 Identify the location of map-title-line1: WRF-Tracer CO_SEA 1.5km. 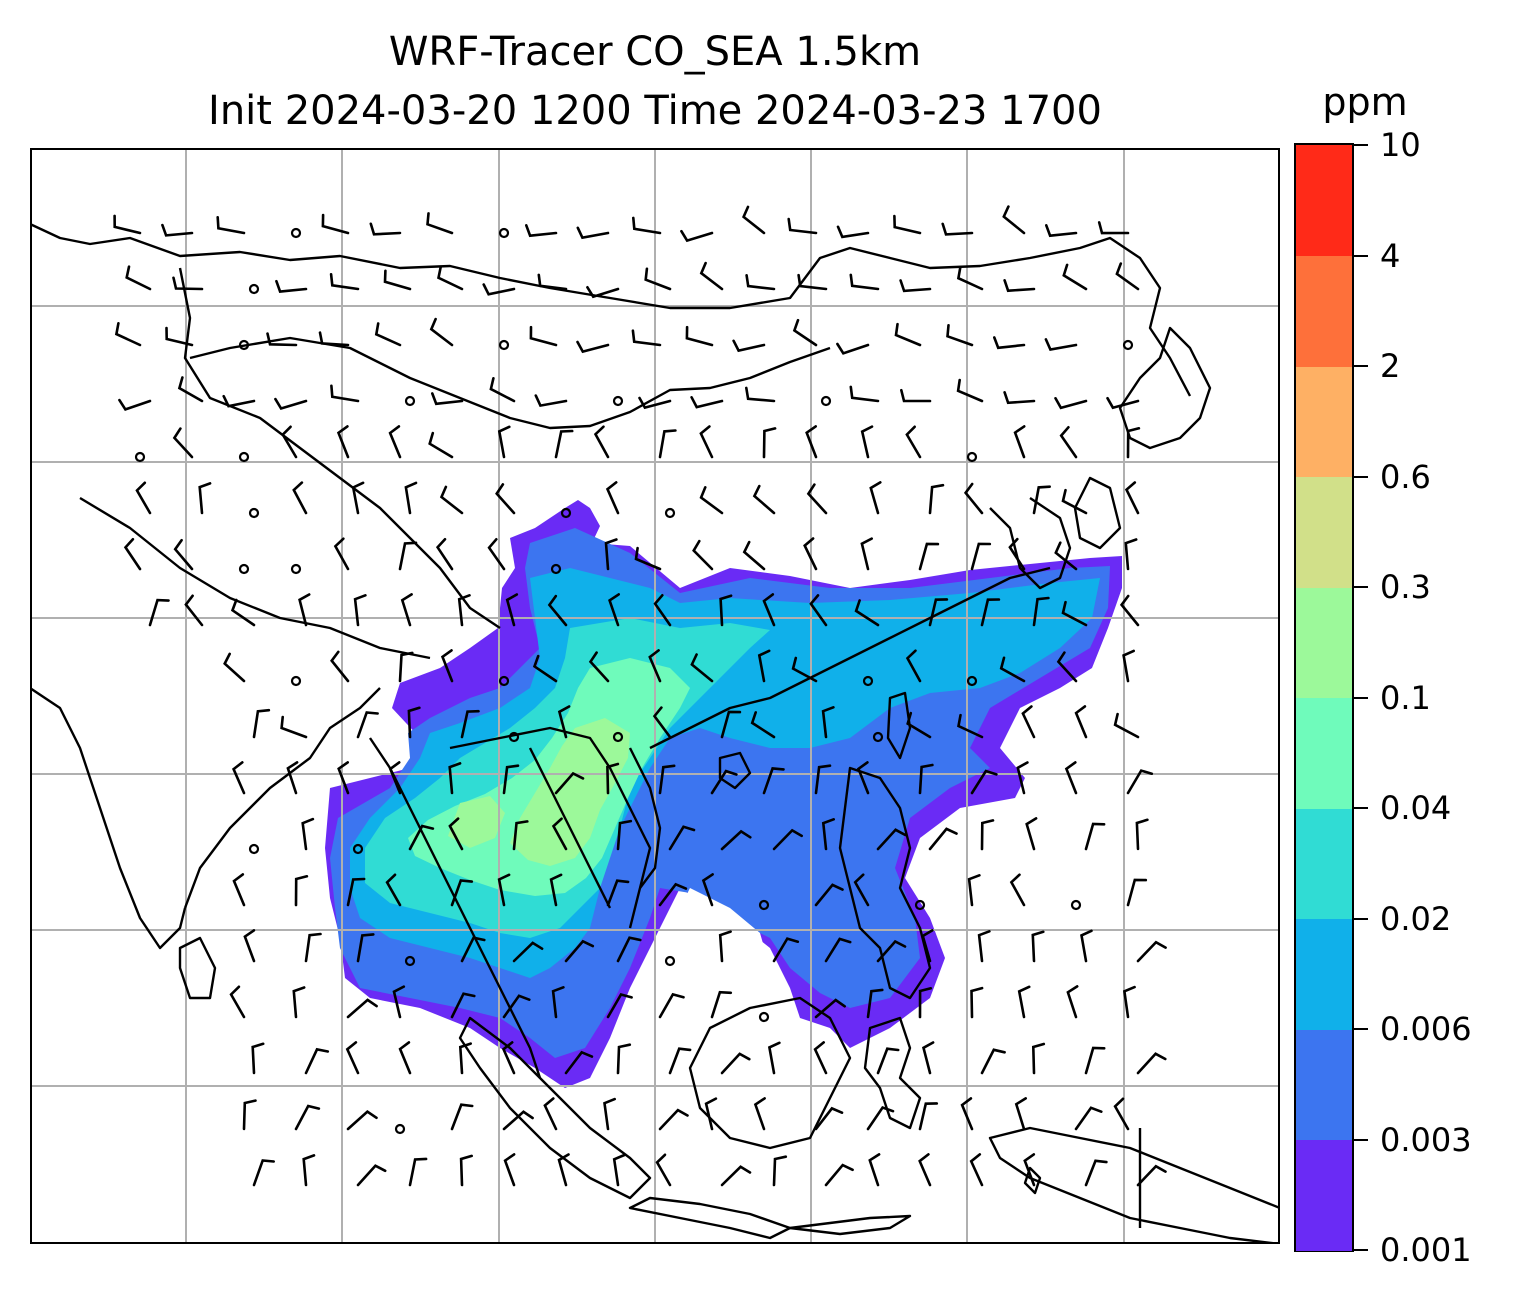
(655, 52).